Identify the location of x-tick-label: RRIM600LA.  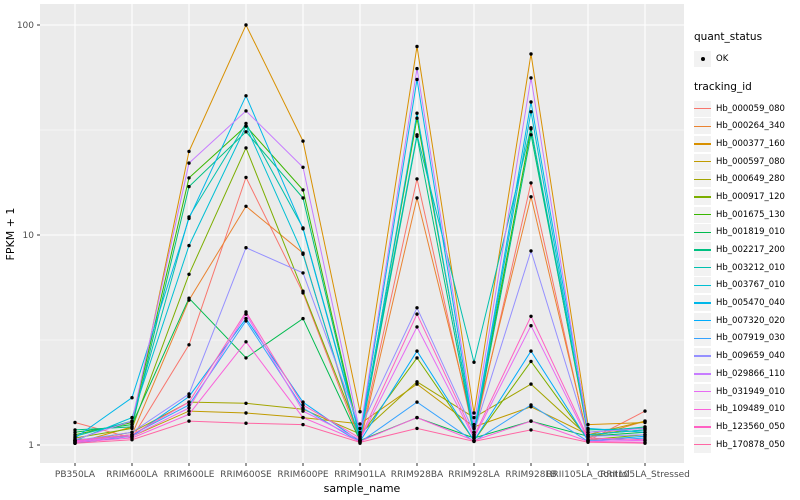
(132, 475).